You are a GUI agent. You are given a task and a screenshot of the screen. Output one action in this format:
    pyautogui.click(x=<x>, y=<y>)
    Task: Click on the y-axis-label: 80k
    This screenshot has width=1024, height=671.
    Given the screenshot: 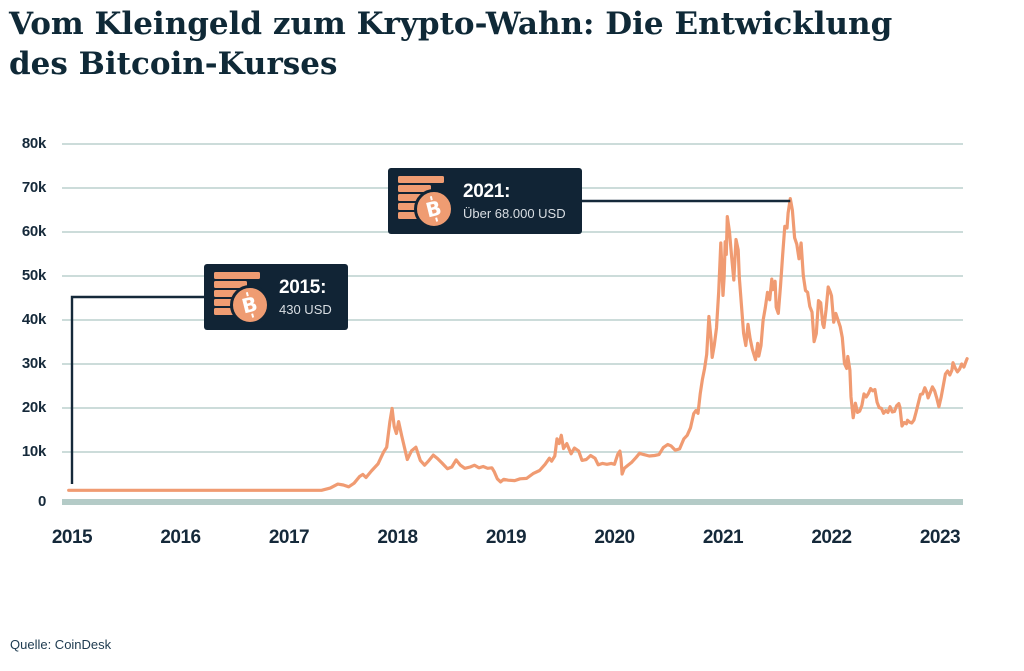 What is the action you would take?
    pyautogui.click(x=33, y=143)
    